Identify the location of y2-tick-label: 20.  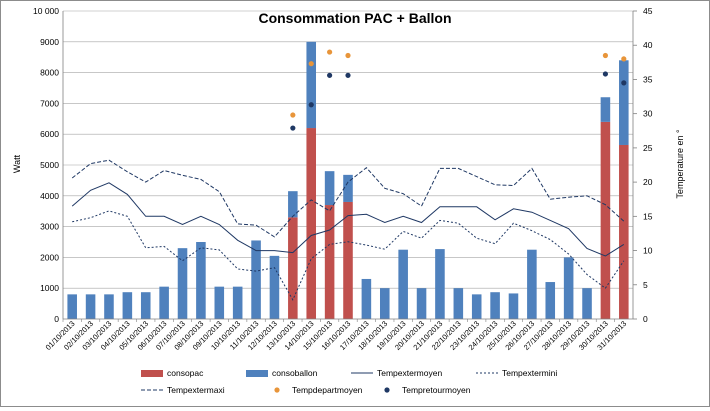
(648, 182).